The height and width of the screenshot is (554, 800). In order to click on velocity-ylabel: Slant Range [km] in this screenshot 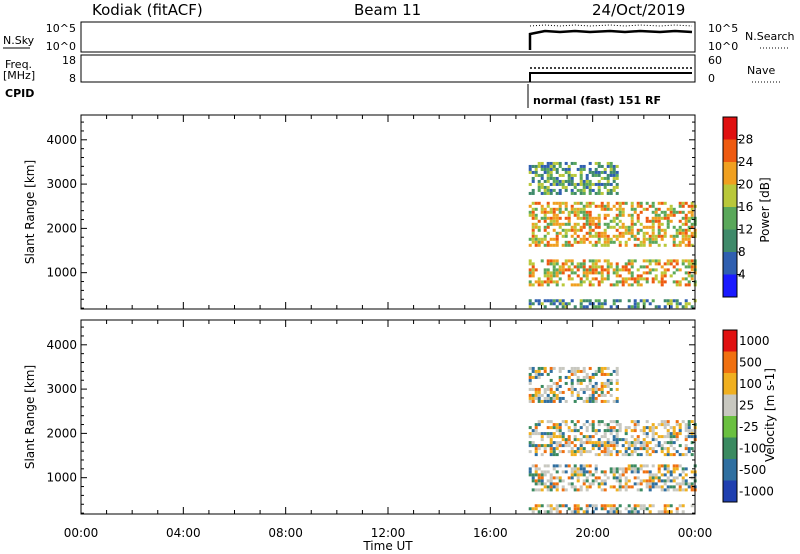, I will do `click(30, 417)`.